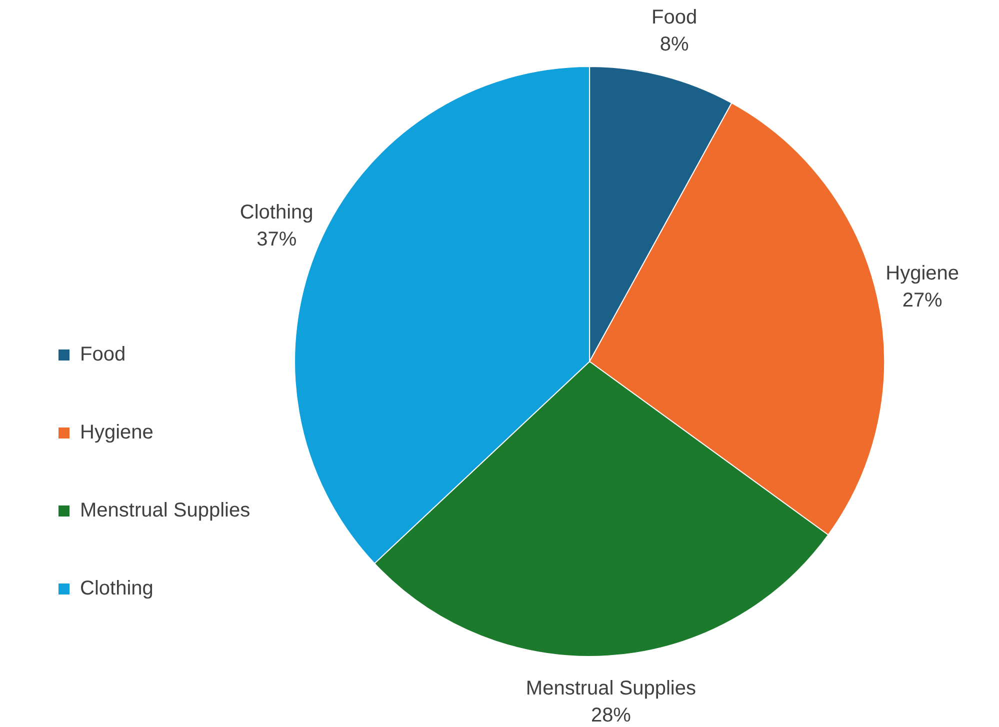 This screenshot has height=727, width=999. Describe the element at coordinates (922, 301) in the screenshot. I see `data-label: 27%` at that location.